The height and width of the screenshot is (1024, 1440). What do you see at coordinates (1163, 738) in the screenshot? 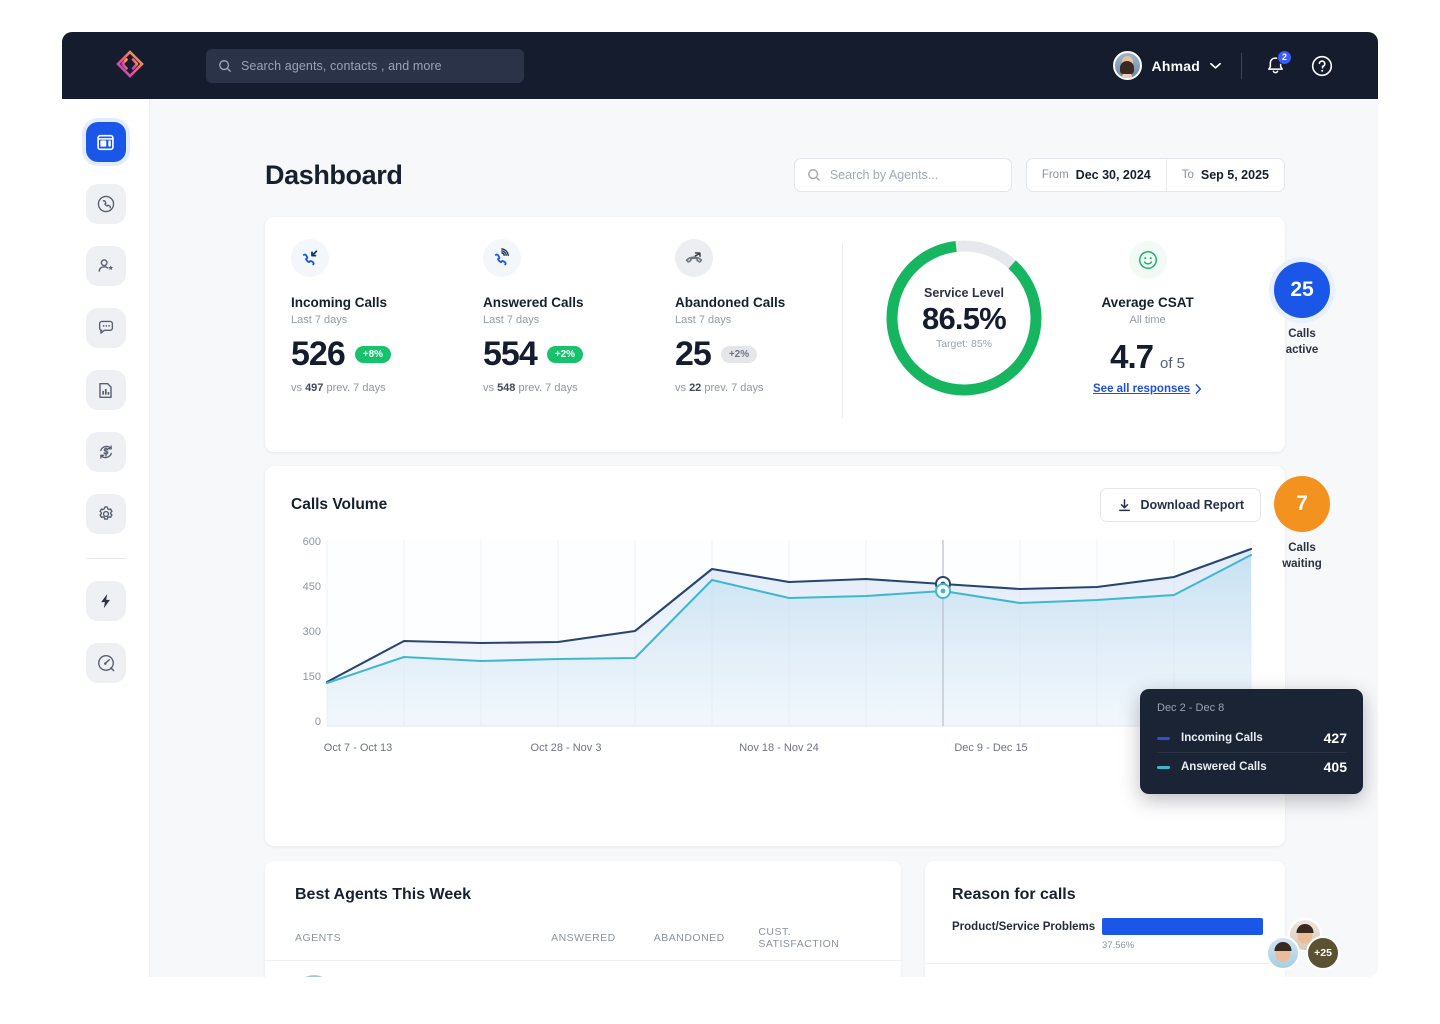
I see `legend-swatch-incoming` at bounding box center [1163, 738].